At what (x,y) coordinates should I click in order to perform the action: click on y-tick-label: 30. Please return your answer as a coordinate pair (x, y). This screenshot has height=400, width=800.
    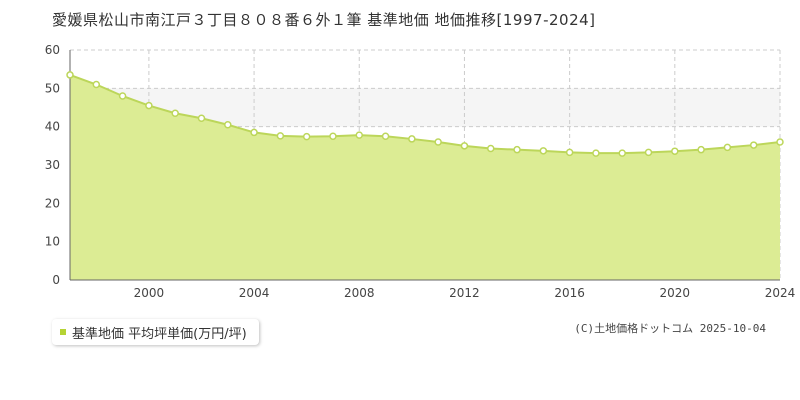
    Looking at the image, I should click on (52, 165).